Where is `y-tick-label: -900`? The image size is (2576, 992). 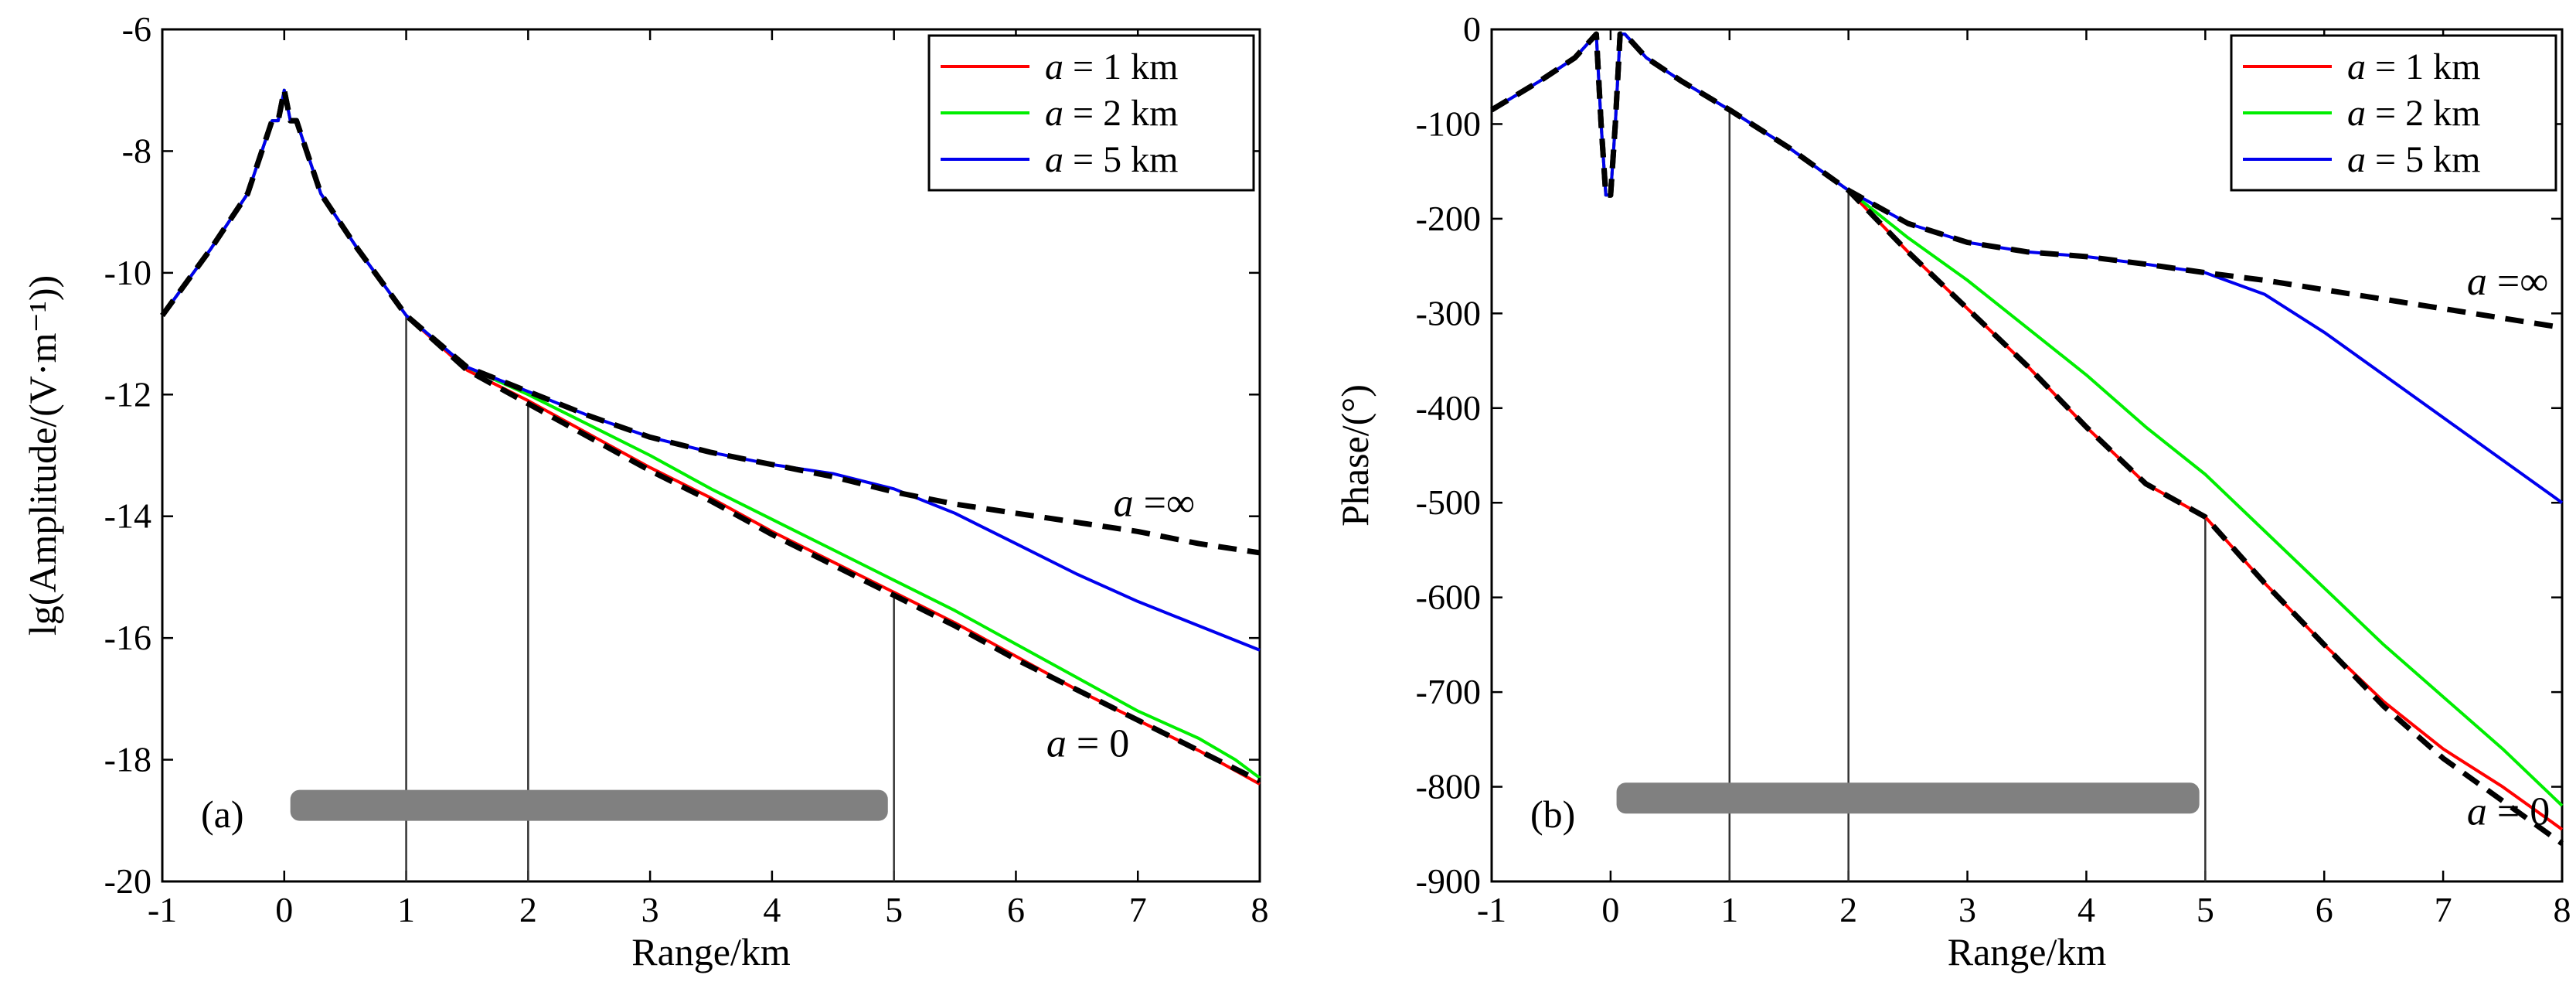 y-tick-label: -900 is located at coordinates (1448, 881).